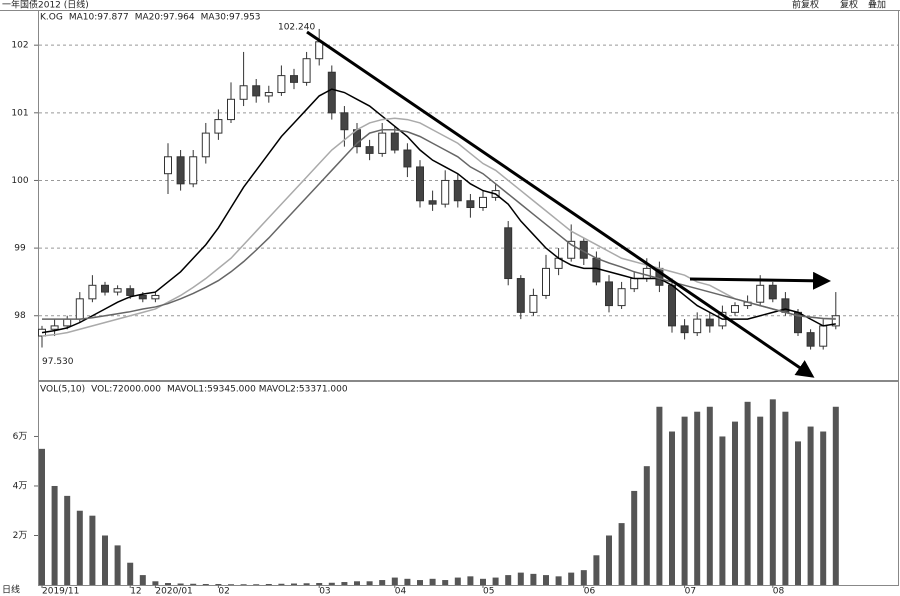  What do you see at coordinates (51, 18) in the screenshot?
I see `legend-entry: K.OG` at bounding box center [51, 18].